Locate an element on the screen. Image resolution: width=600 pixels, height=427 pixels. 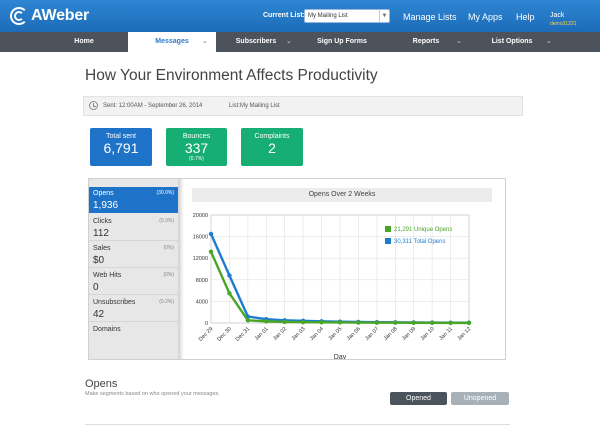
x-tick-label: Jan 02 is located at coordinates (280, 334).